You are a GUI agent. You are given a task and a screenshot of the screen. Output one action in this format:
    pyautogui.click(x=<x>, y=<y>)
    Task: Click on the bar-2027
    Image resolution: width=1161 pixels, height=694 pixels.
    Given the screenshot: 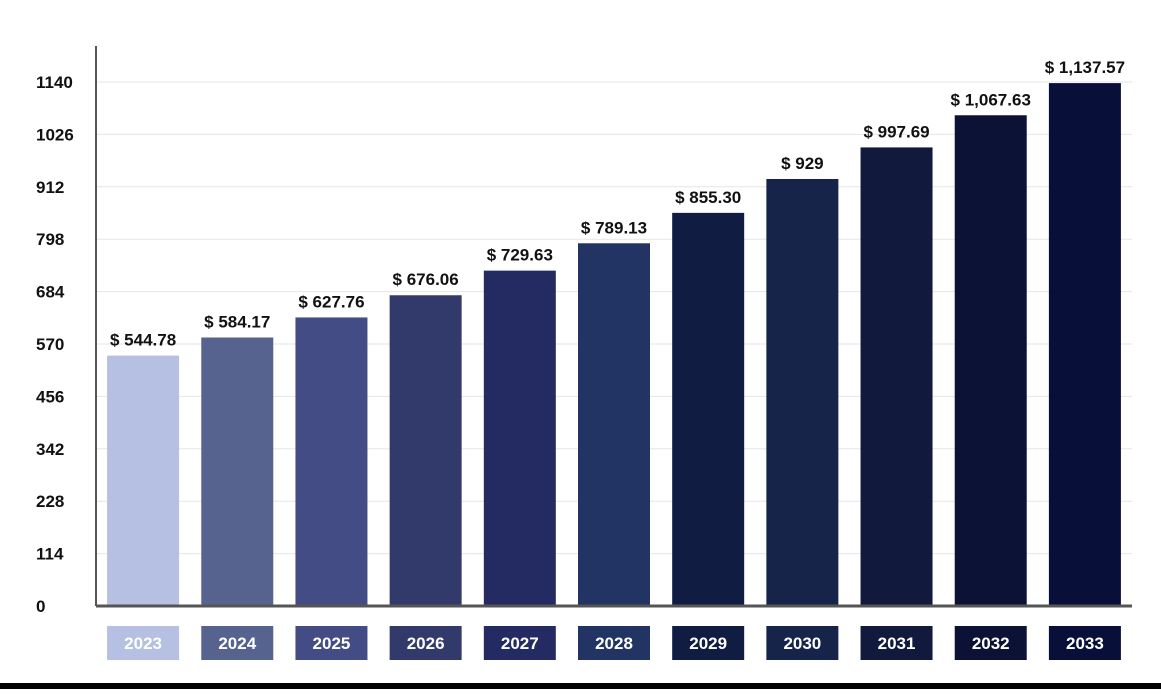 What is the action you would take?
    pyautogui.click(x=519, y=438)
    